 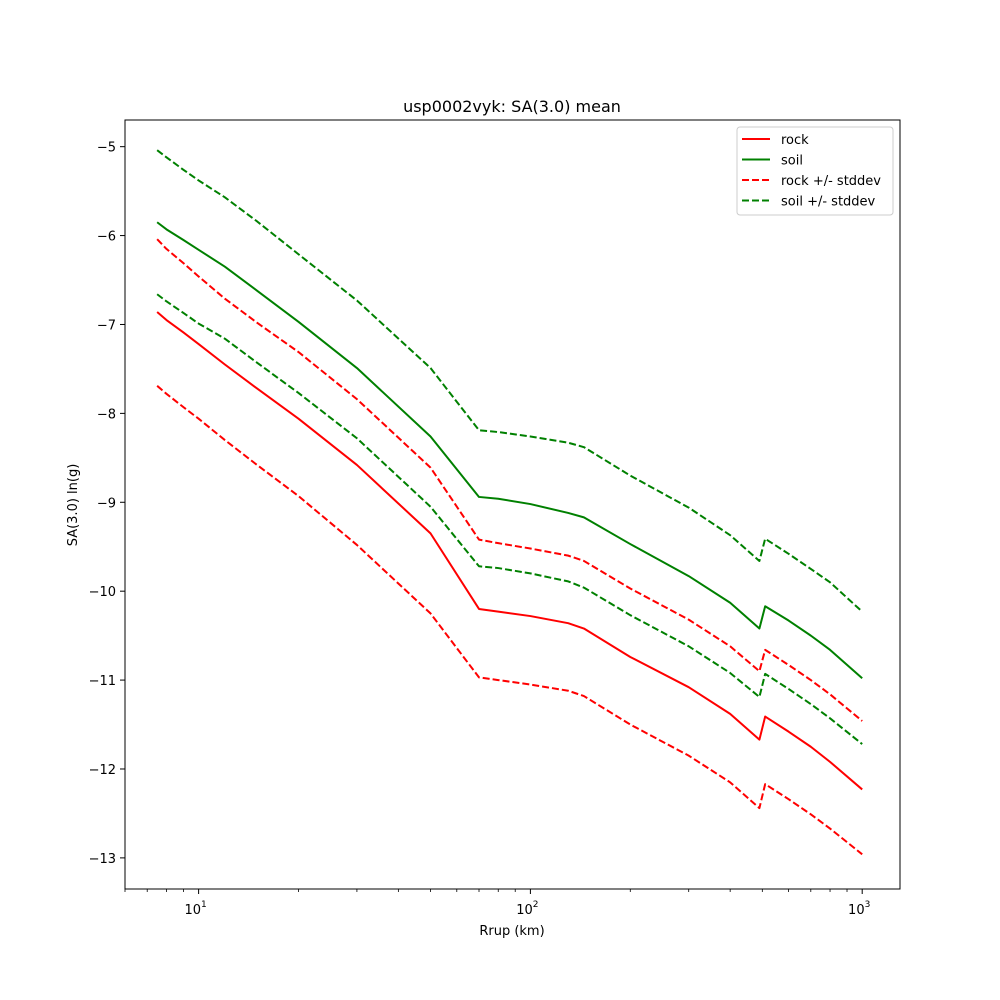 What do you see at coordinates (512, 106) in the screenshot?
I see `chart-title: usp0002vyk: SA(3.0) mean` at bounding box center [512, 106].